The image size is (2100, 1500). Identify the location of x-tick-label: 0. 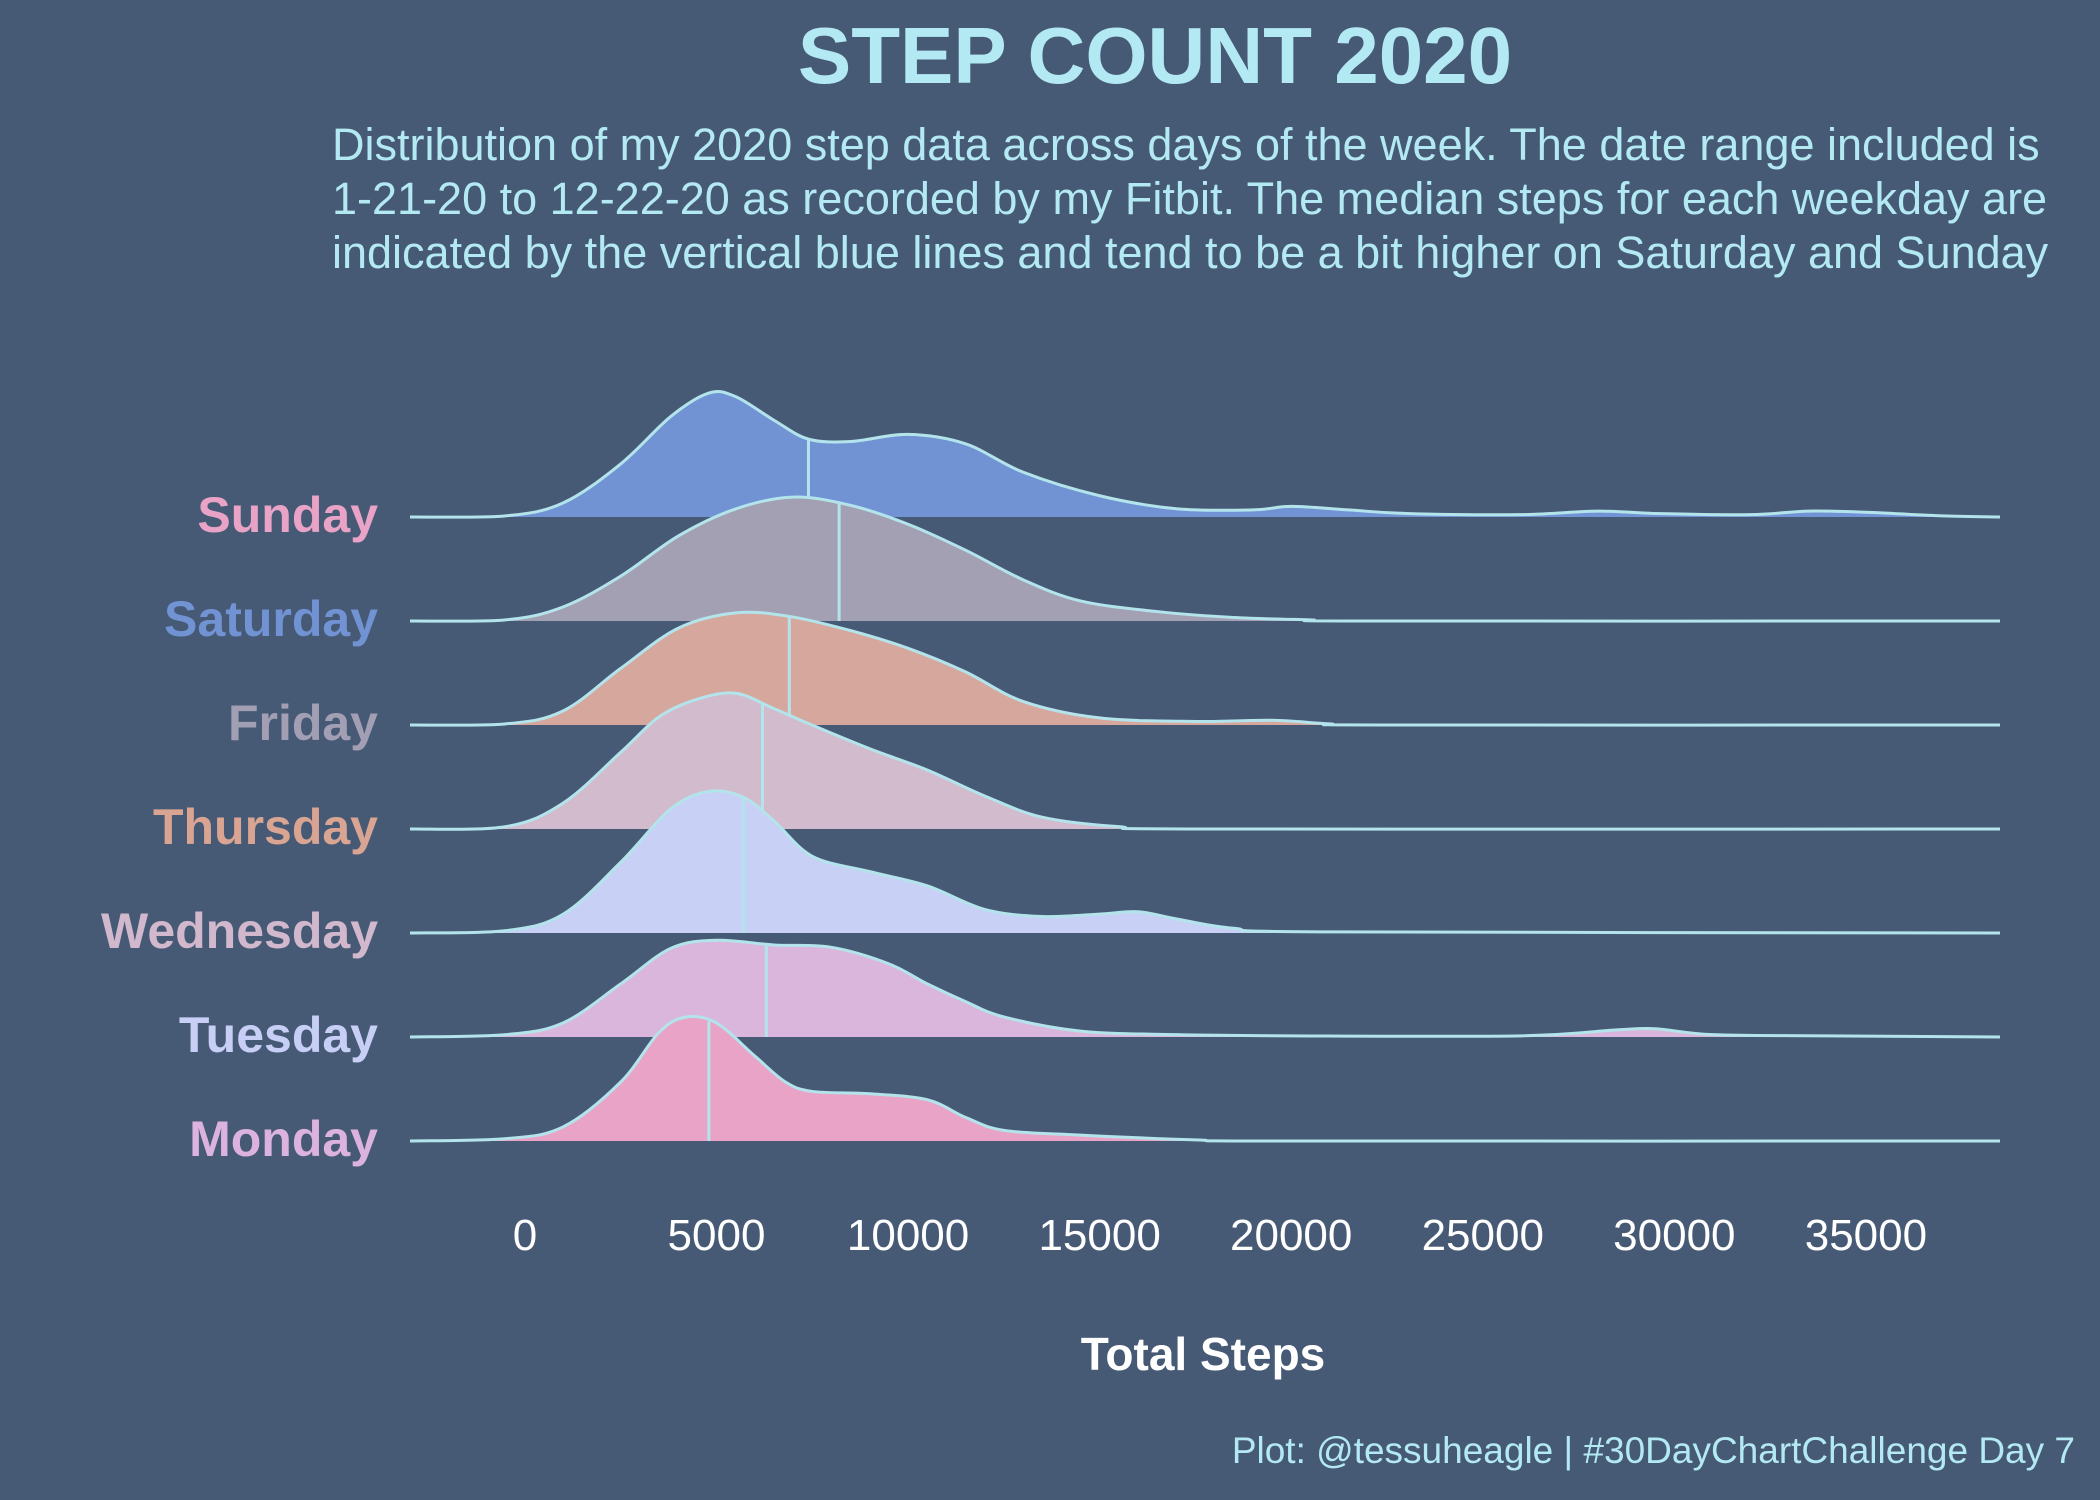
(525, 1235).